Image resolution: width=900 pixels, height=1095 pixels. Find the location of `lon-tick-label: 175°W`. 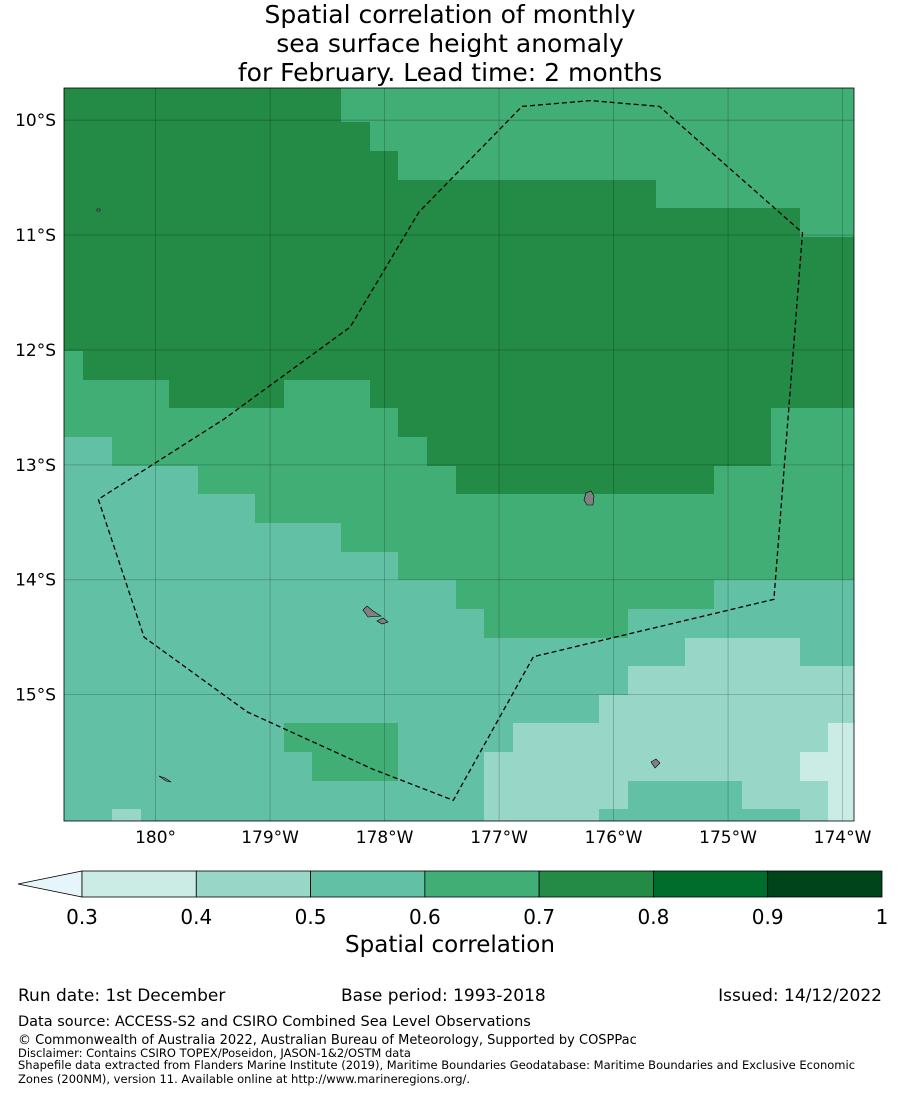

lon-tick-label: 175°W is located at coordinates (728, 838).